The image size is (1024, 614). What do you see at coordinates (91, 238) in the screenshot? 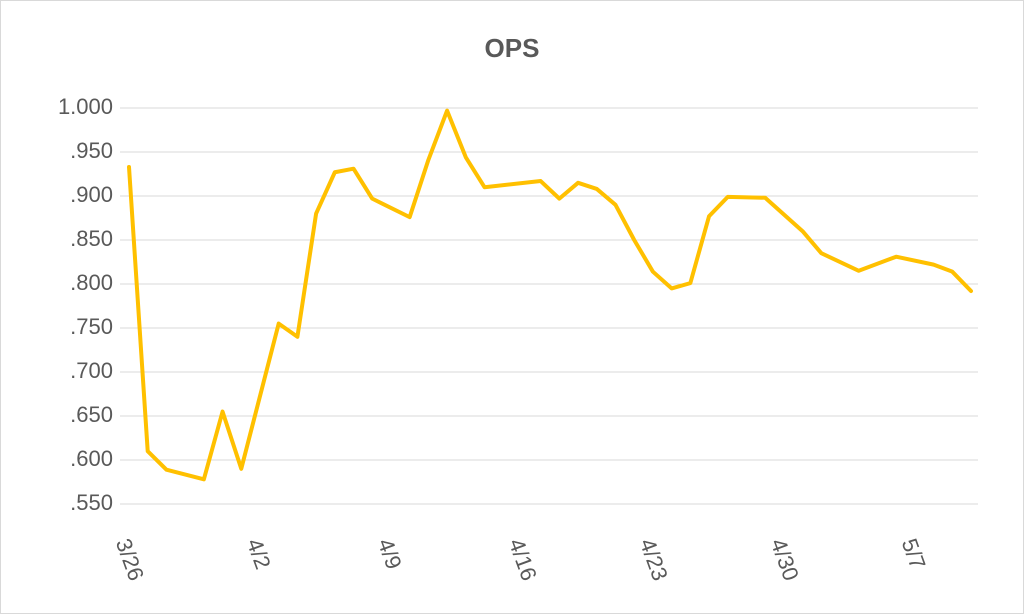
I see `y-tick-label: .850` at bounding box center [91, 238].